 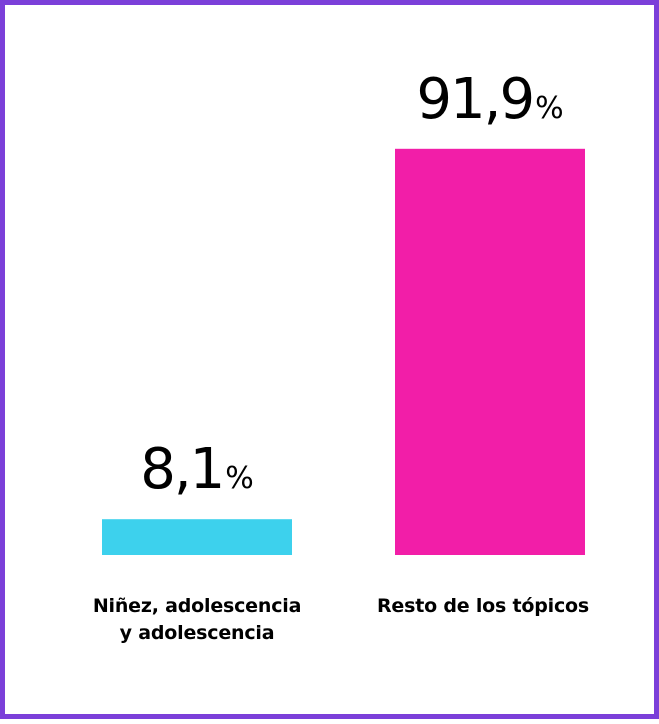 I want to click on value-label-ninez: 8,1%, so click(x=197, y=469).